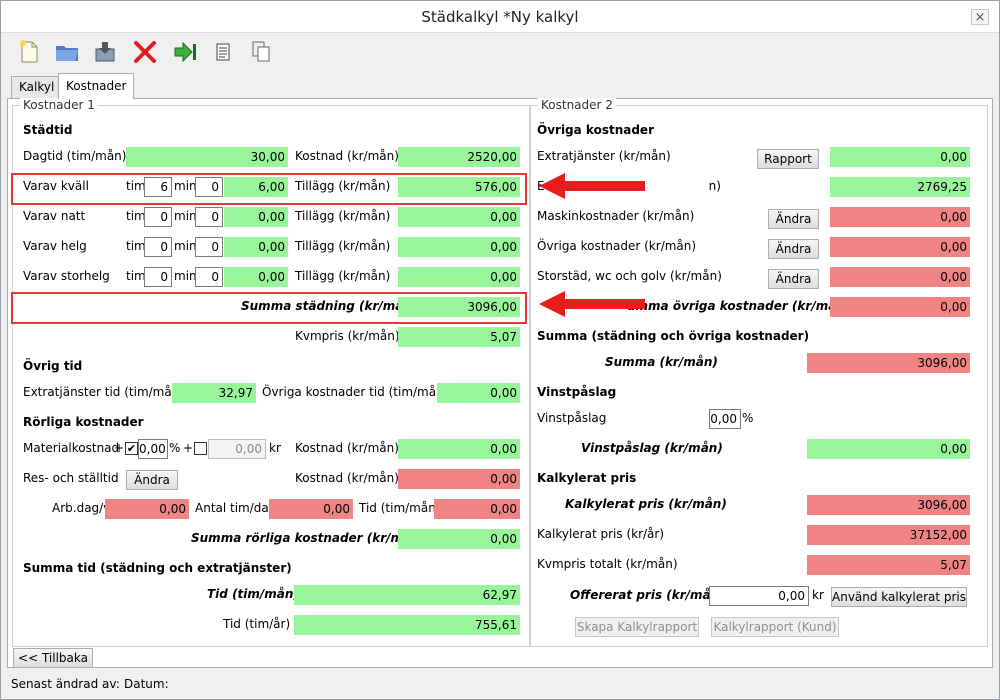  Describe the element at coordinates (980, 17) in the screenshot. I see `close-button: ×` at that location.